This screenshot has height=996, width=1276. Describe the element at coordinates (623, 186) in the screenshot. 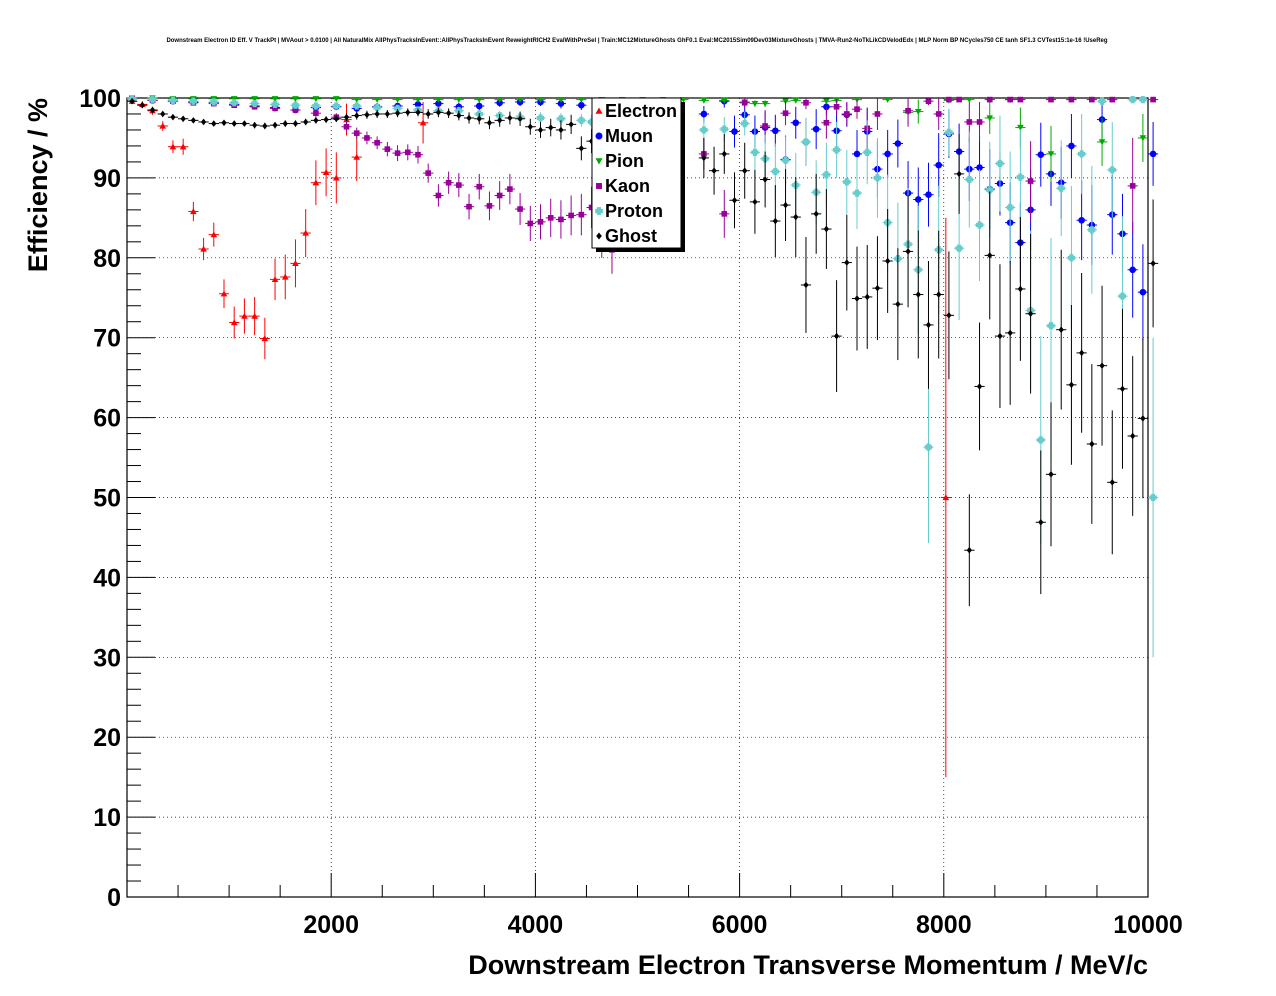

I see `legend-entry-kaon: Kaon` at that location.